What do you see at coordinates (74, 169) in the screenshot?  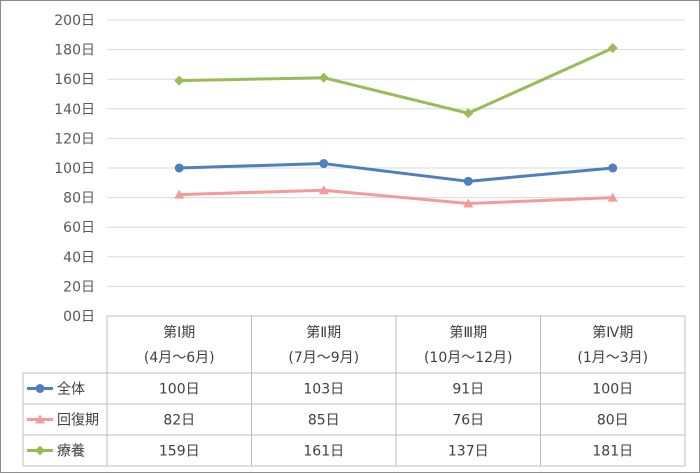 I see `y-tick-label: 100日` at bounding box center [74, 169].